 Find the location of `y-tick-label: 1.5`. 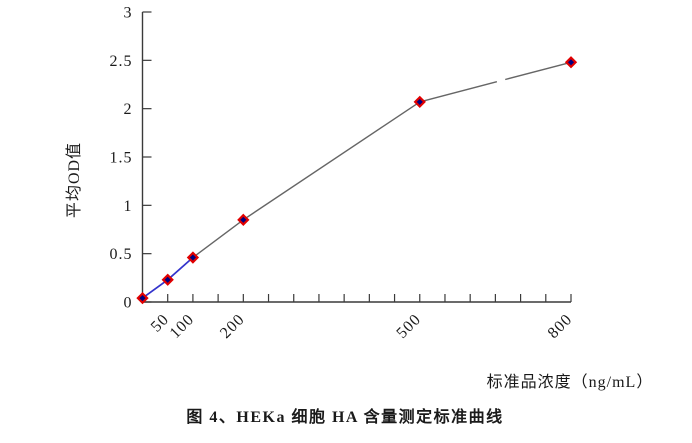

y-tick-label: 1.5 is located at coordinates (121, 158).